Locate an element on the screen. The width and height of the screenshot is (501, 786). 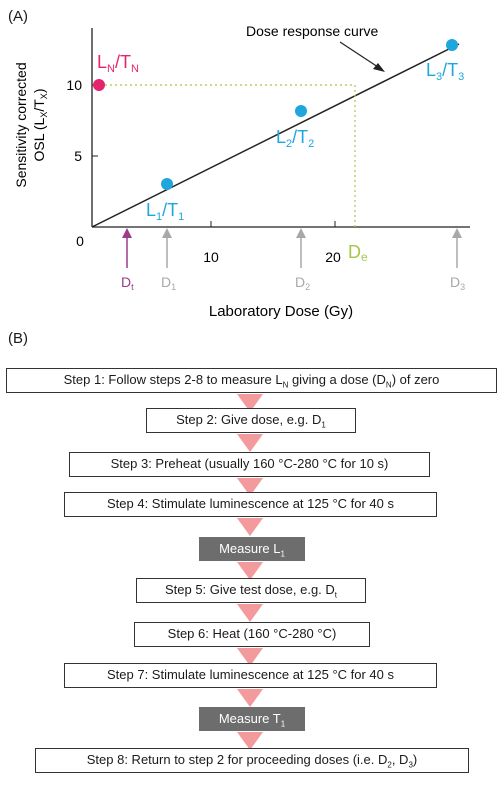
measure-t1-box: Measure T1 is located at coordinates (252, 719).